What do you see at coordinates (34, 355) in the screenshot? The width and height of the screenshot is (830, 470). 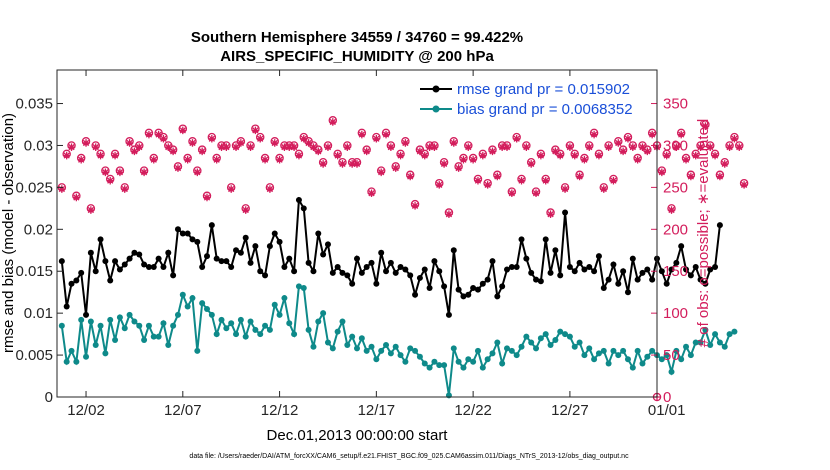 I see `y-left-tick-label: 0.005` at bounding box center [34, 355].